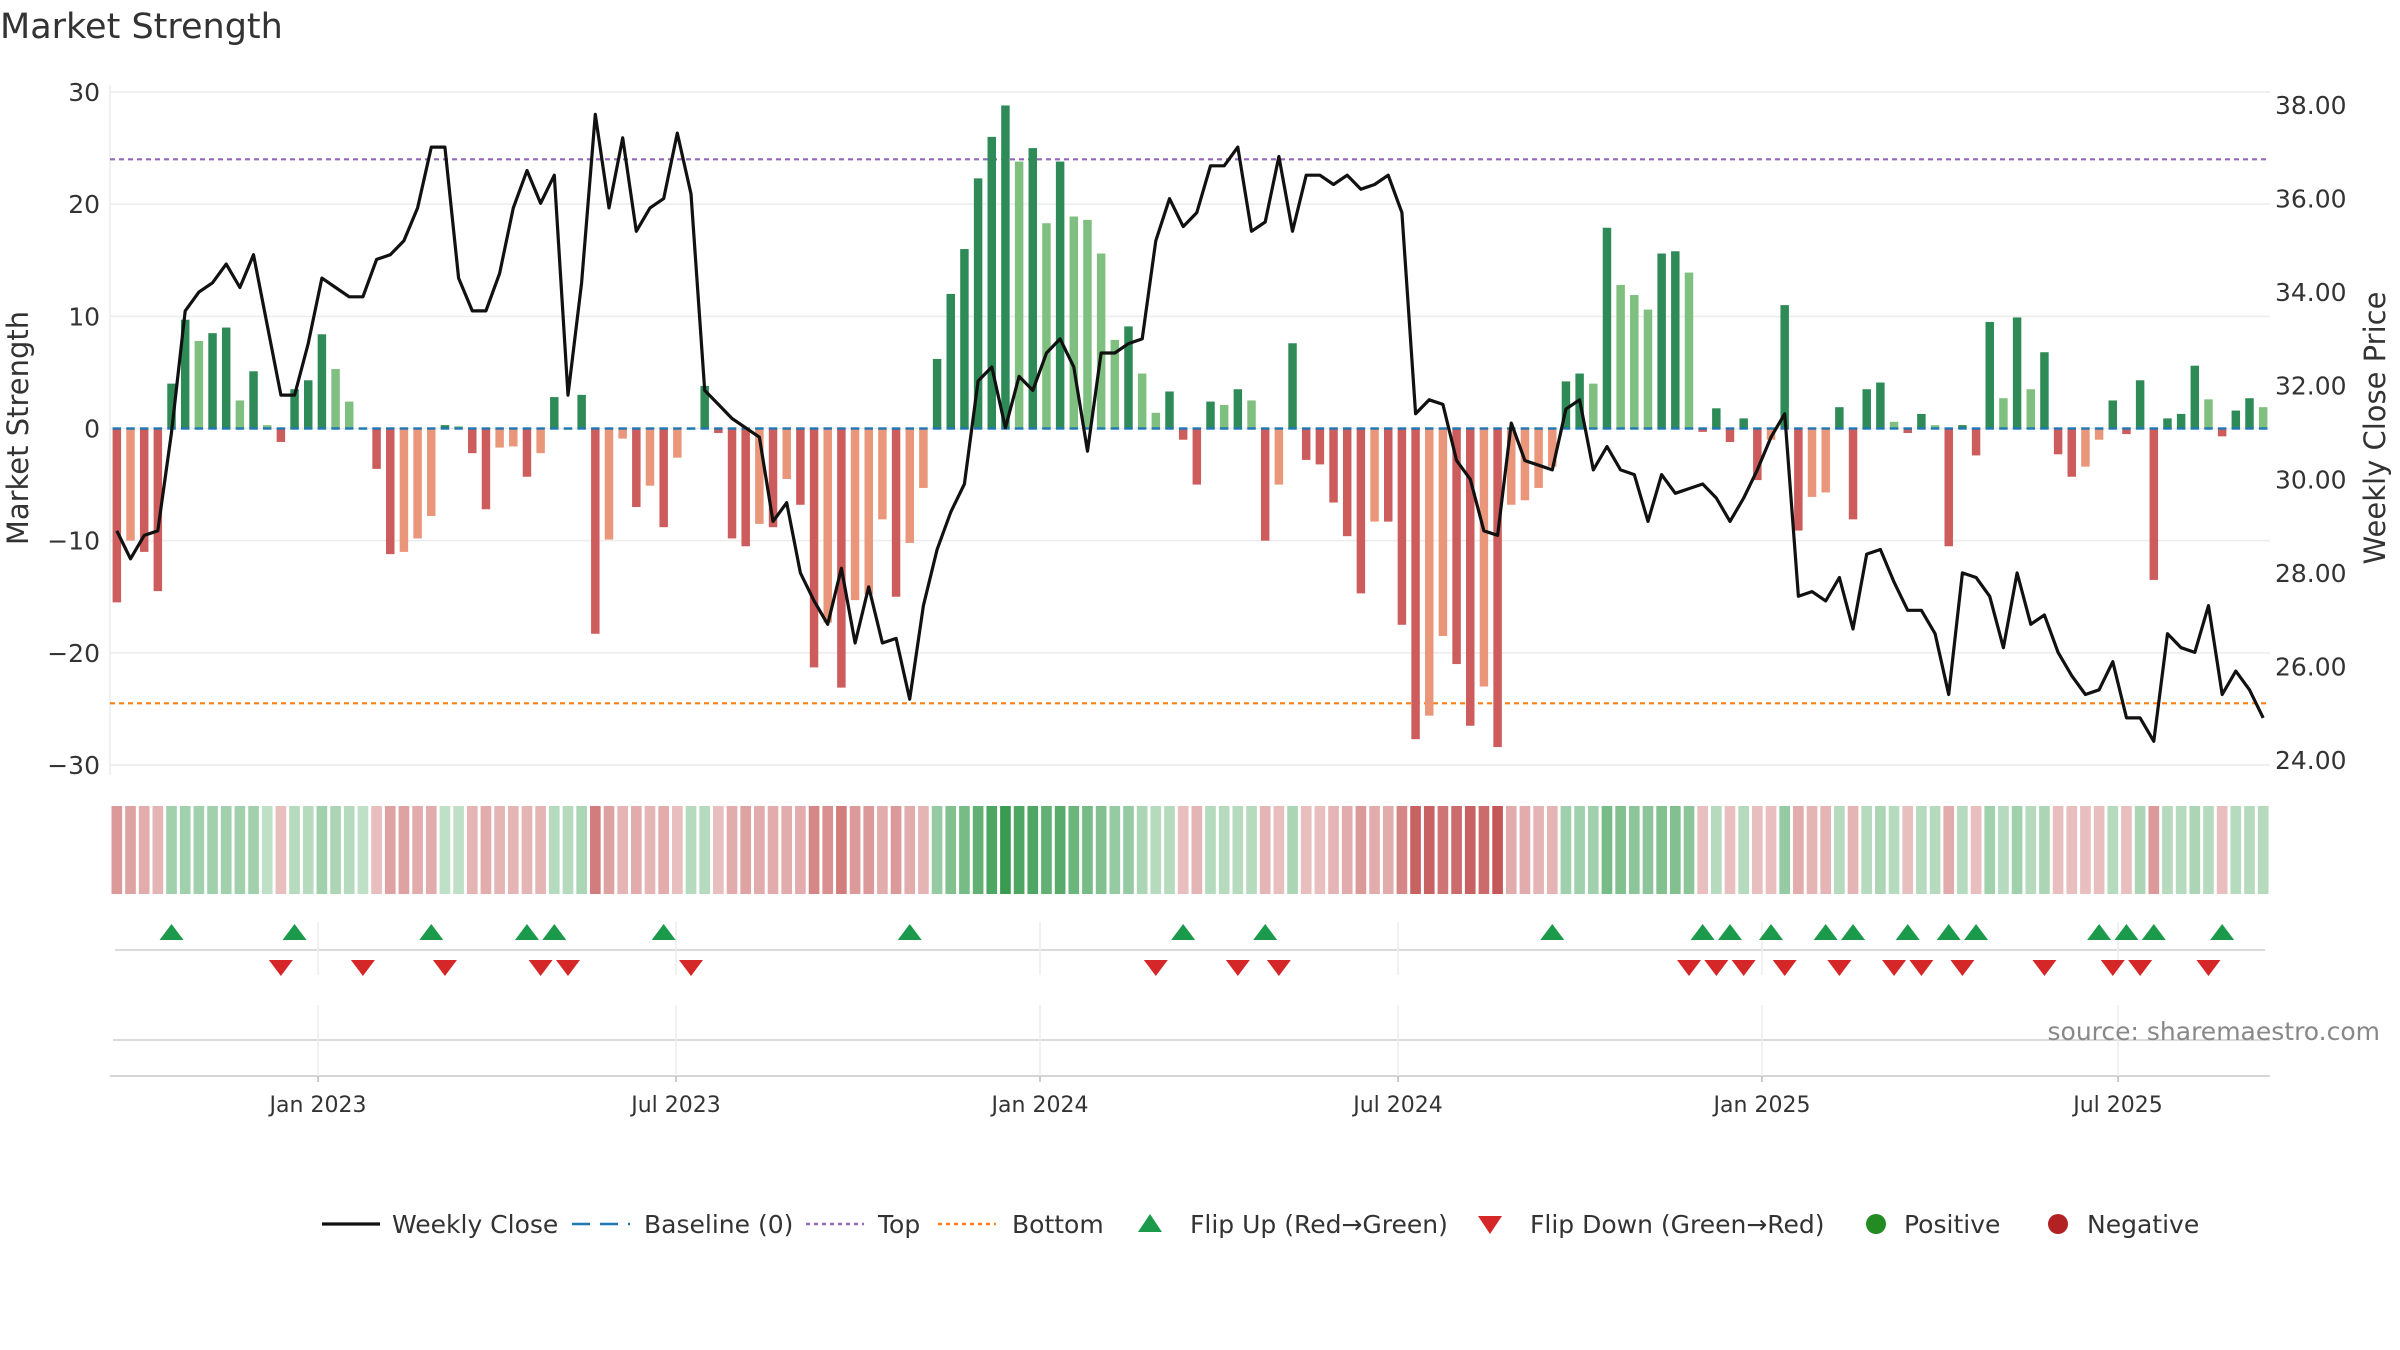 The width and height of the screenshot is (2400, 1350). I want to click on right-tick-label: 38.00, so click(2311, 105).